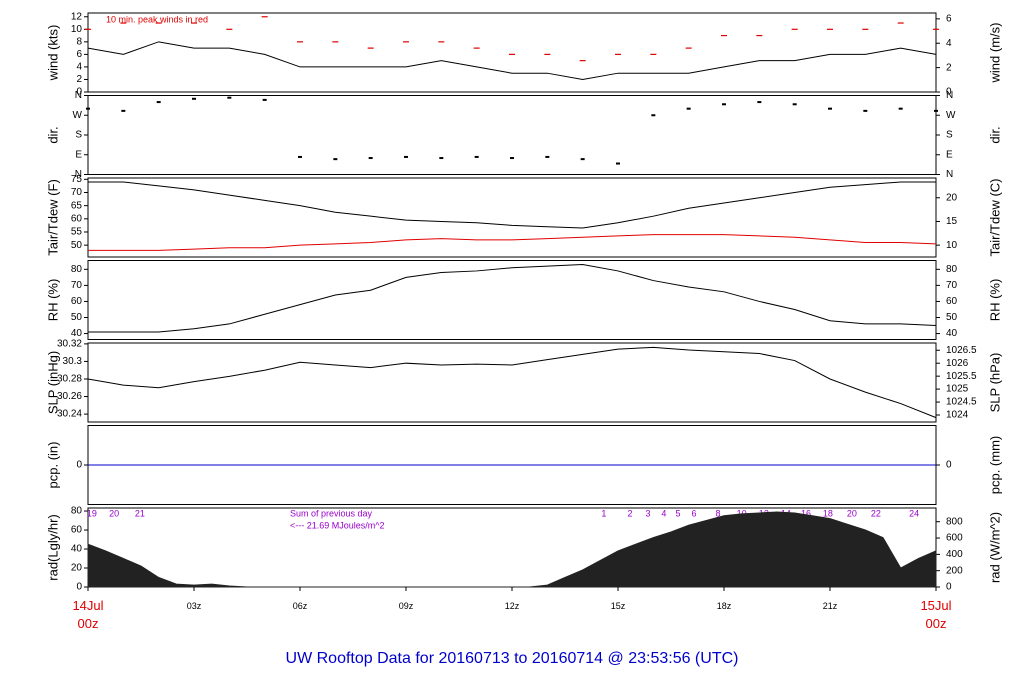 The width and height of the screenshot is (1024, 700). What do you see at coordinates (952, 301) in the screenshot?
I see `y2-tick-label: 60` at bounding box center [952, 301].